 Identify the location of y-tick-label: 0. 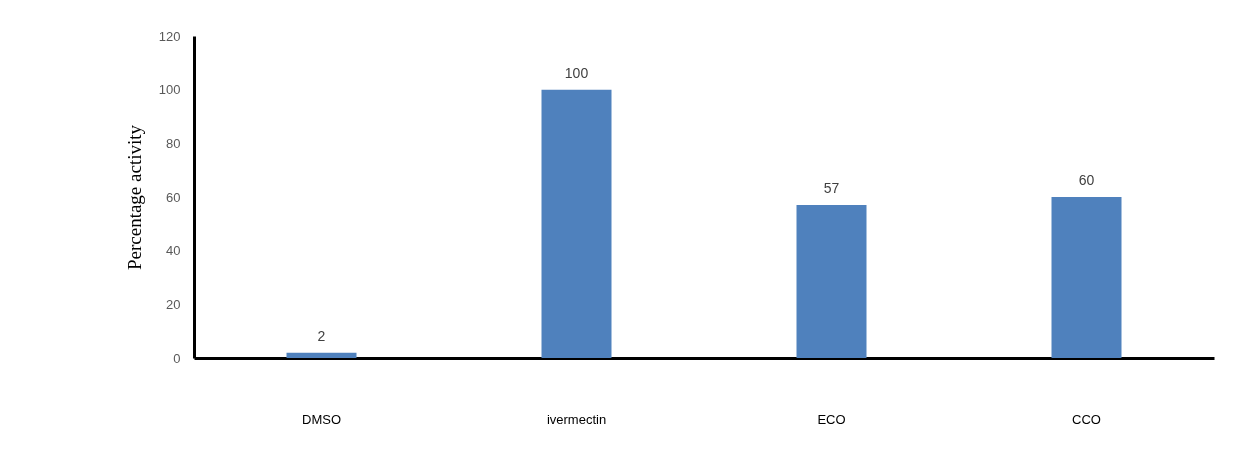
(177, 358).